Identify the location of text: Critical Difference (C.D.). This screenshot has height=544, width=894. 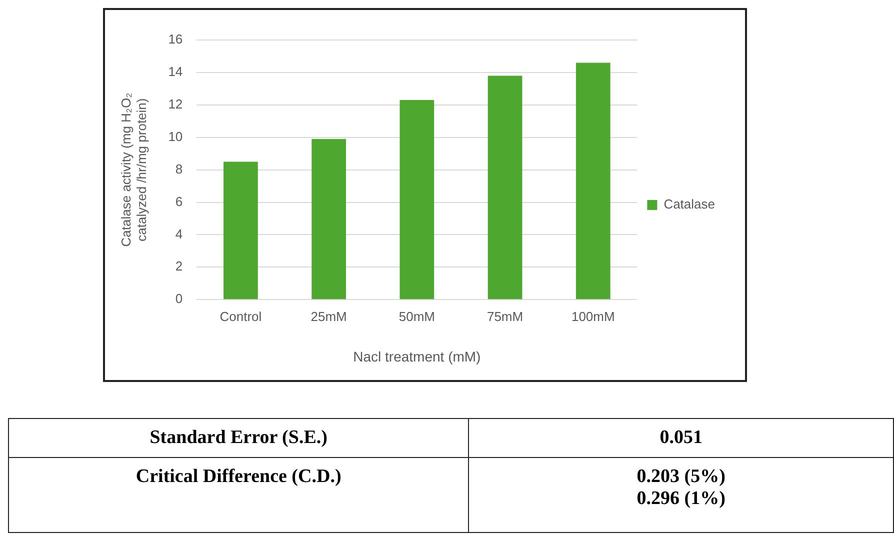
(238, 495).